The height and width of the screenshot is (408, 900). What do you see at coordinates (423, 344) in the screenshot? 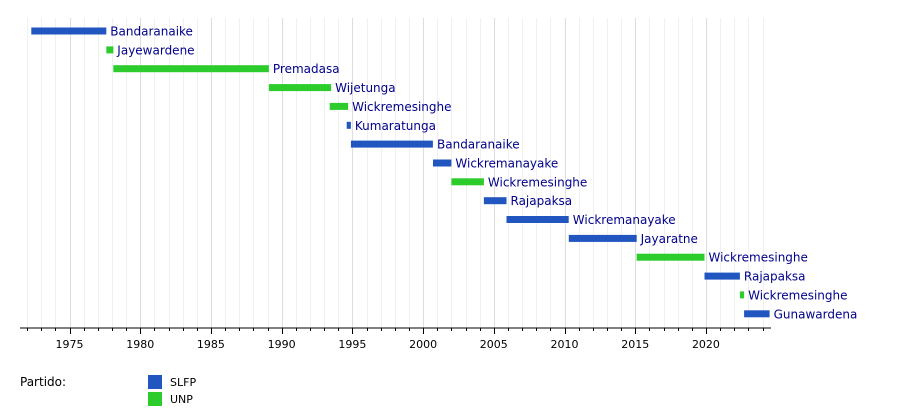
I see `x-tick-label: 2000` at bounding box center [423, 344].